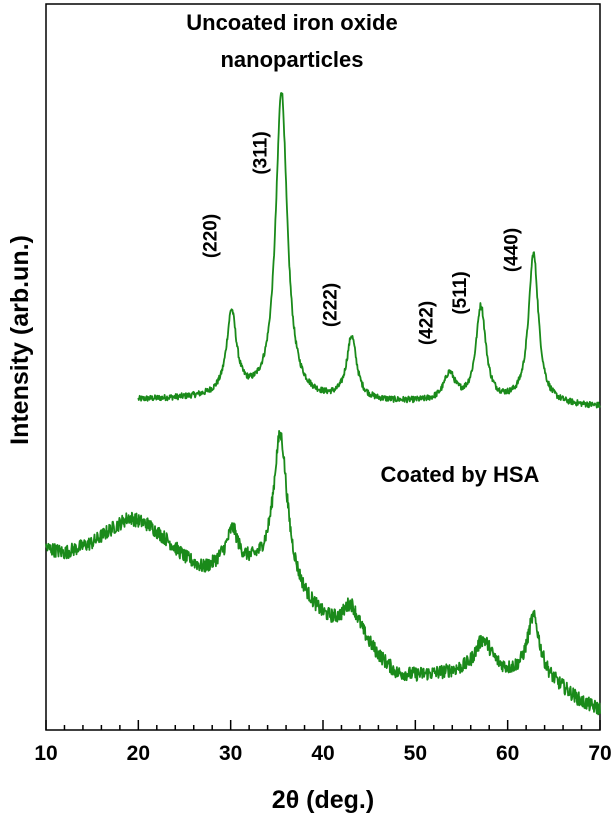  What do you see at coordinates (331, 305) in the screenshot?
I see `peak-label: (222)` at bounding box center [331, 305].